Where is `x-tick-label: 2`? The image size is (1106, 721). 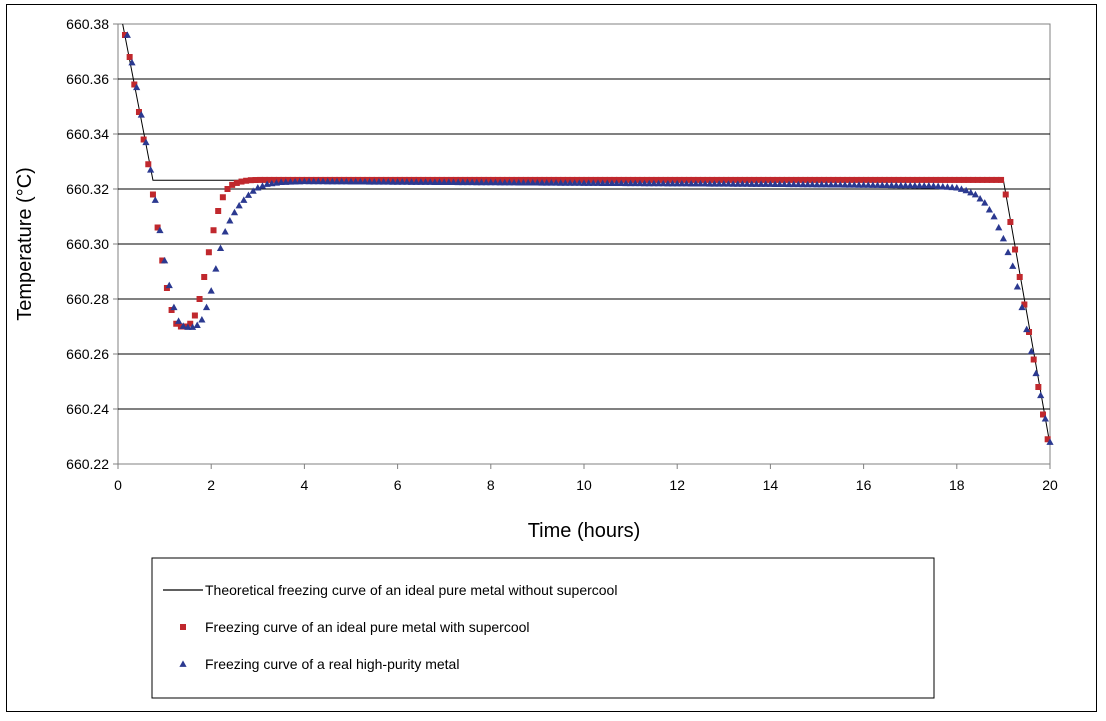
x-tick-label: 2 is located at coordinates (211, 485).